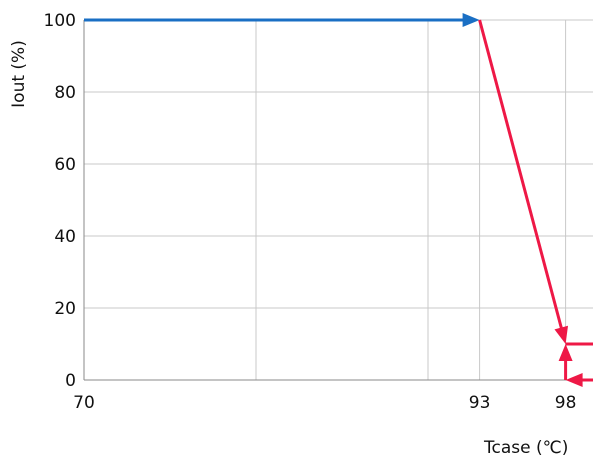  I want to click on y-tick-label: 80, so click(65, 93).